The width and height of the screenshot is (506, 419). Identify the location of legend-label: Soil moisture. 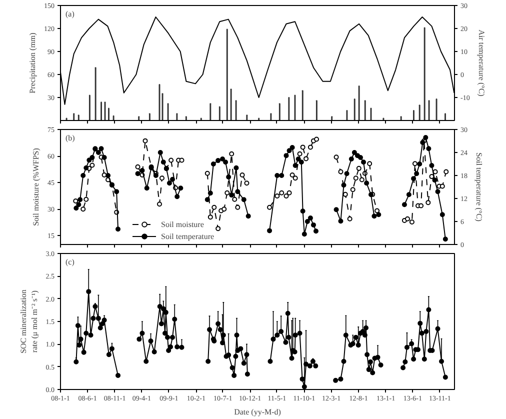
(182, 224).